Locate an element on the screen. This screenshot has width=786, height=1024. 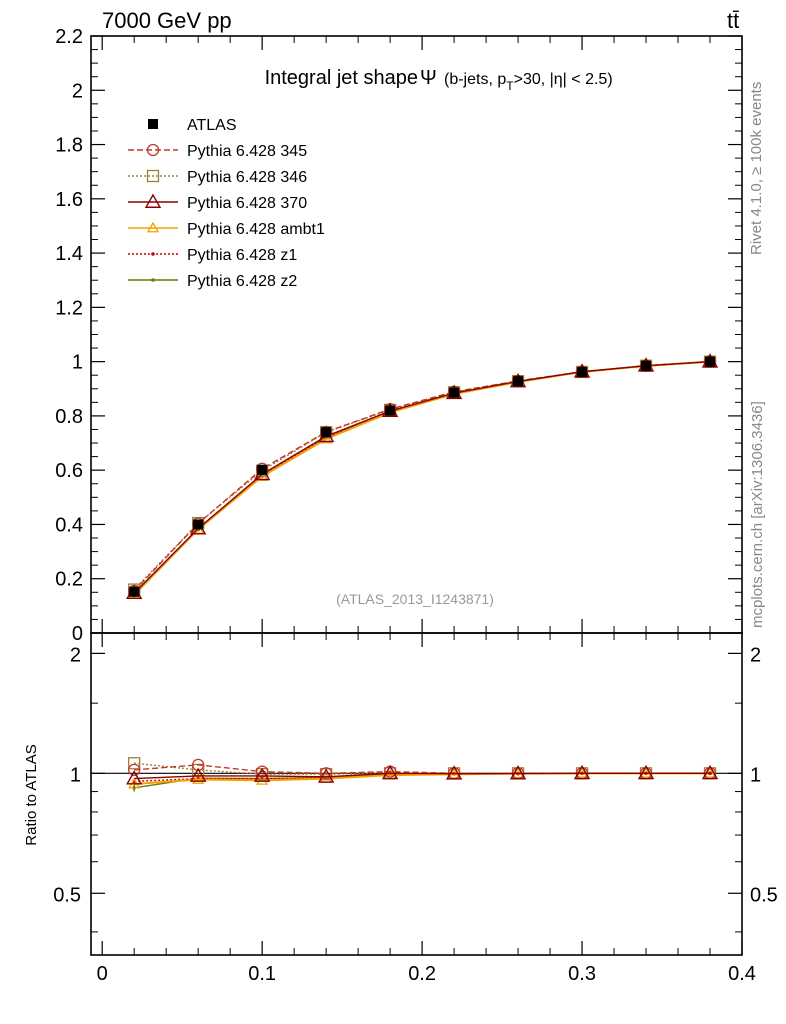
mcplots-label: mcplots.cern.ch [arXiv:1306.3436] is located at coordinates (757, 514).